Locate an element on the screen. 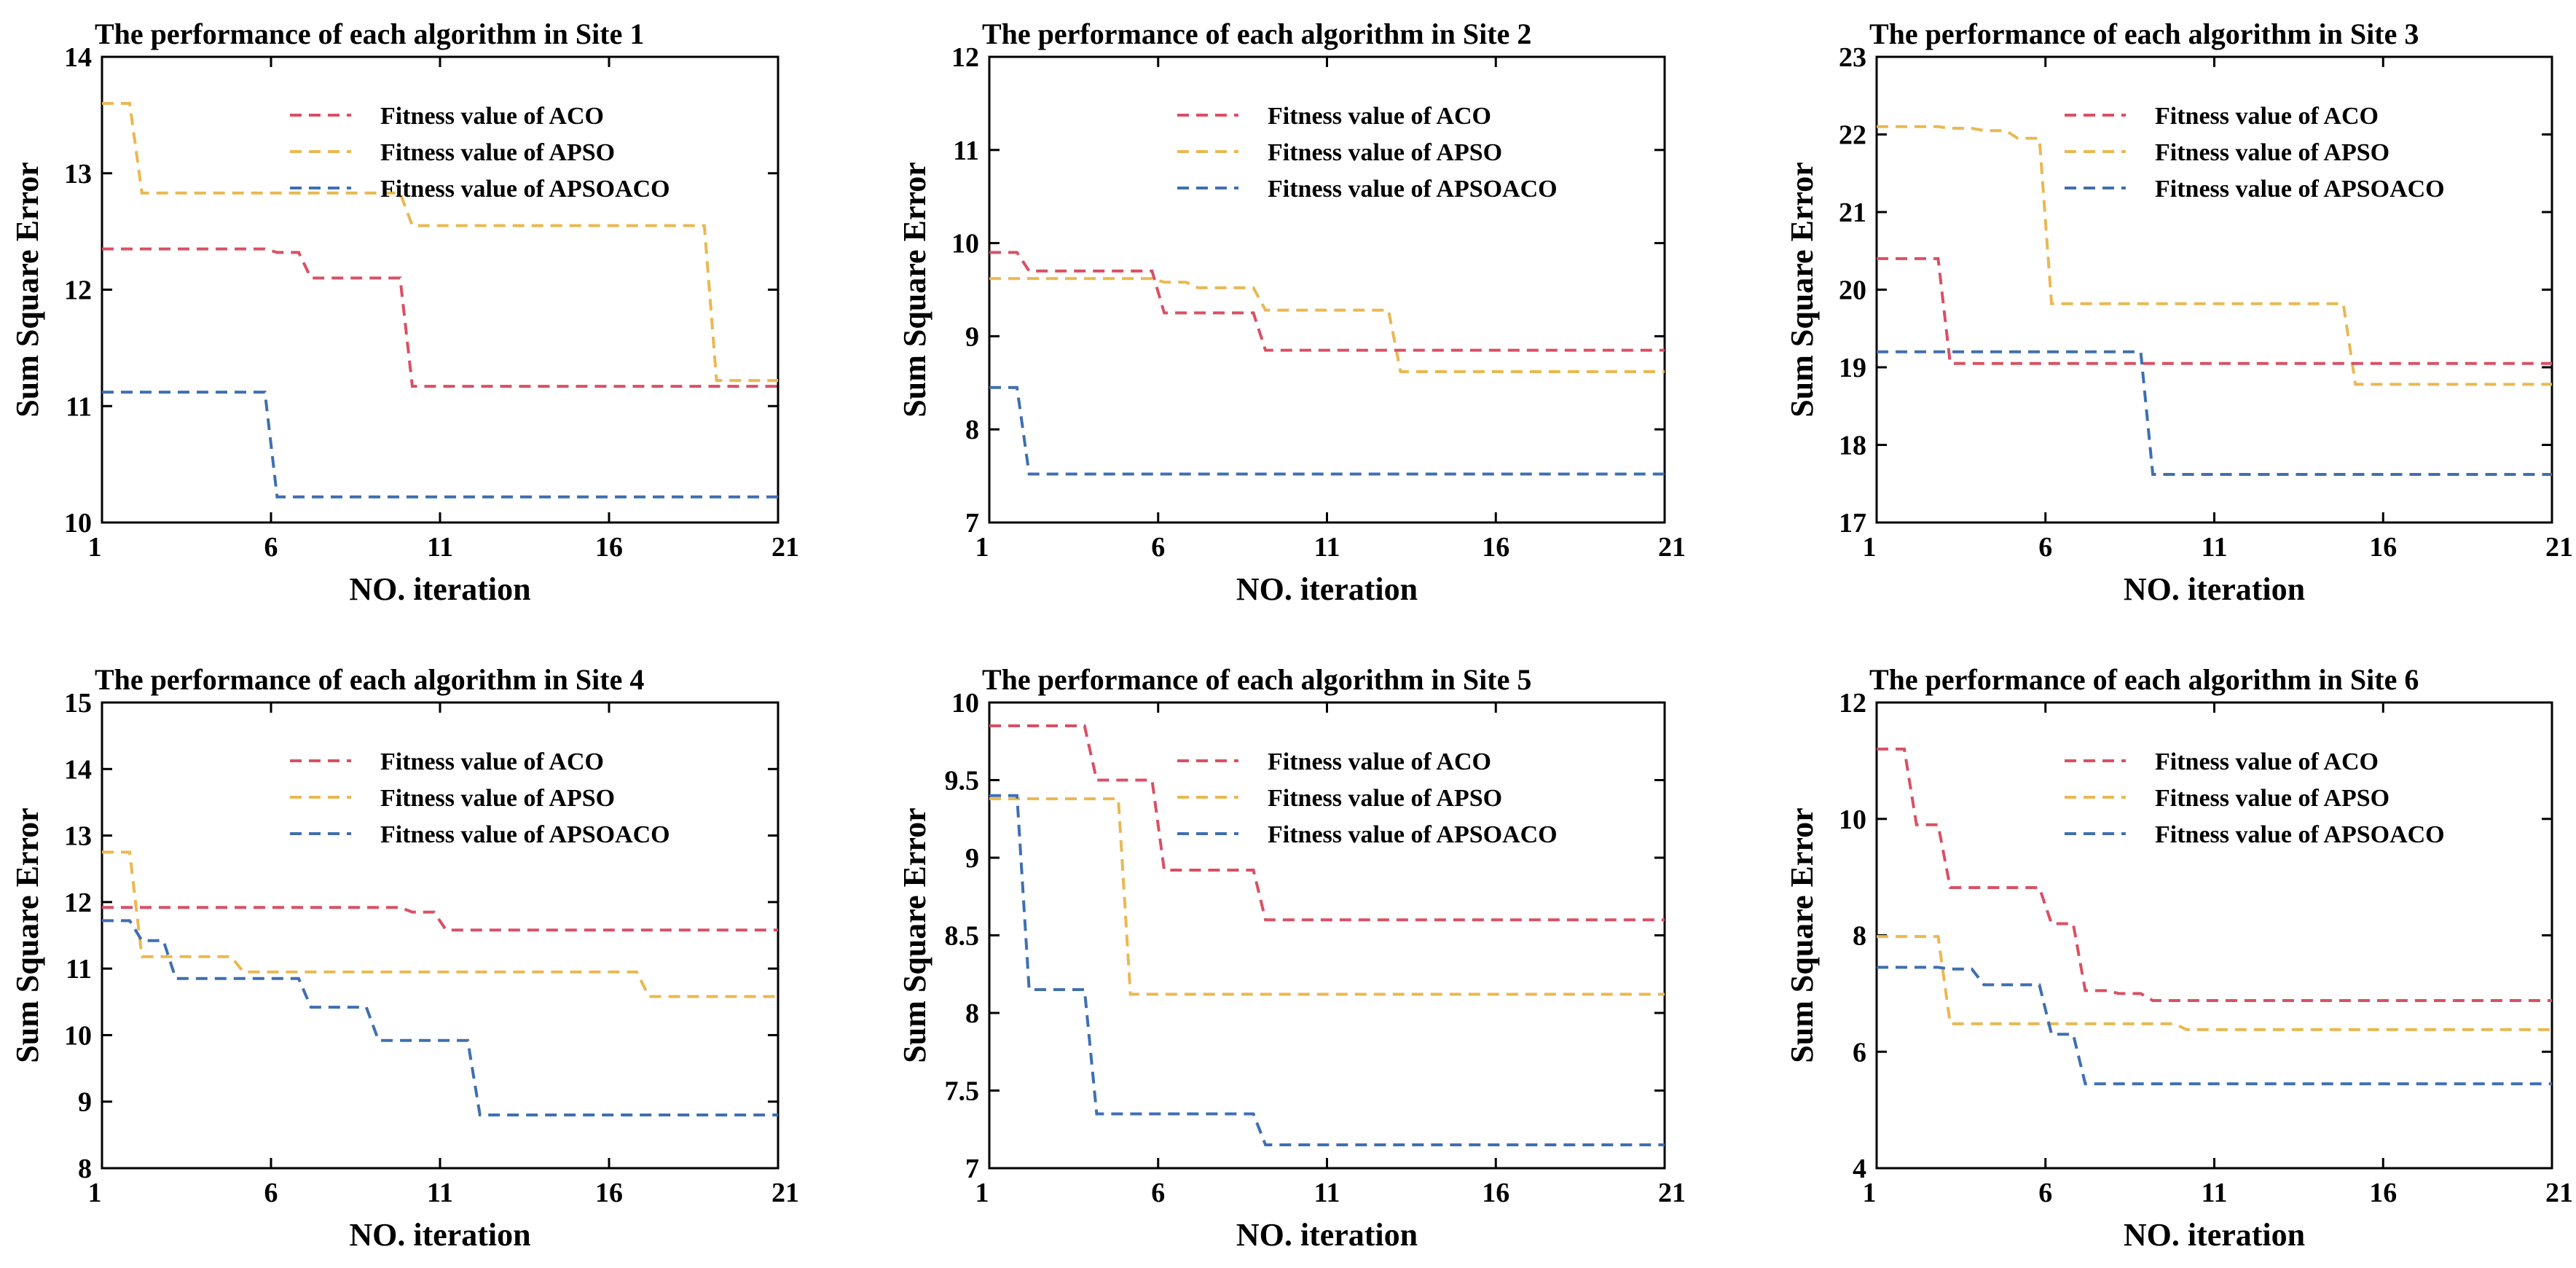 This screenshot has width=2576, height=1268. y-tick-label: 18 is located at coordinates (1852, 446).